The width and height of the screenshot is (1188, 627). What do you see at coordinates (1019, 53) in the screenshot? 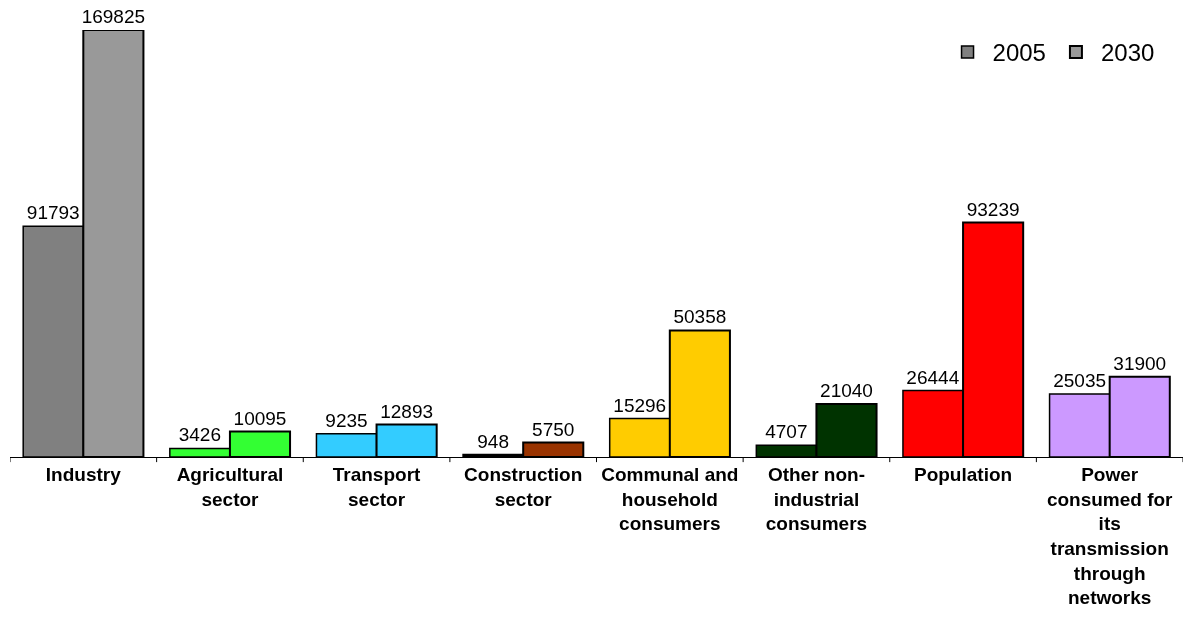
I see `legend-label: 2005` at bounding box center [1019, 53].